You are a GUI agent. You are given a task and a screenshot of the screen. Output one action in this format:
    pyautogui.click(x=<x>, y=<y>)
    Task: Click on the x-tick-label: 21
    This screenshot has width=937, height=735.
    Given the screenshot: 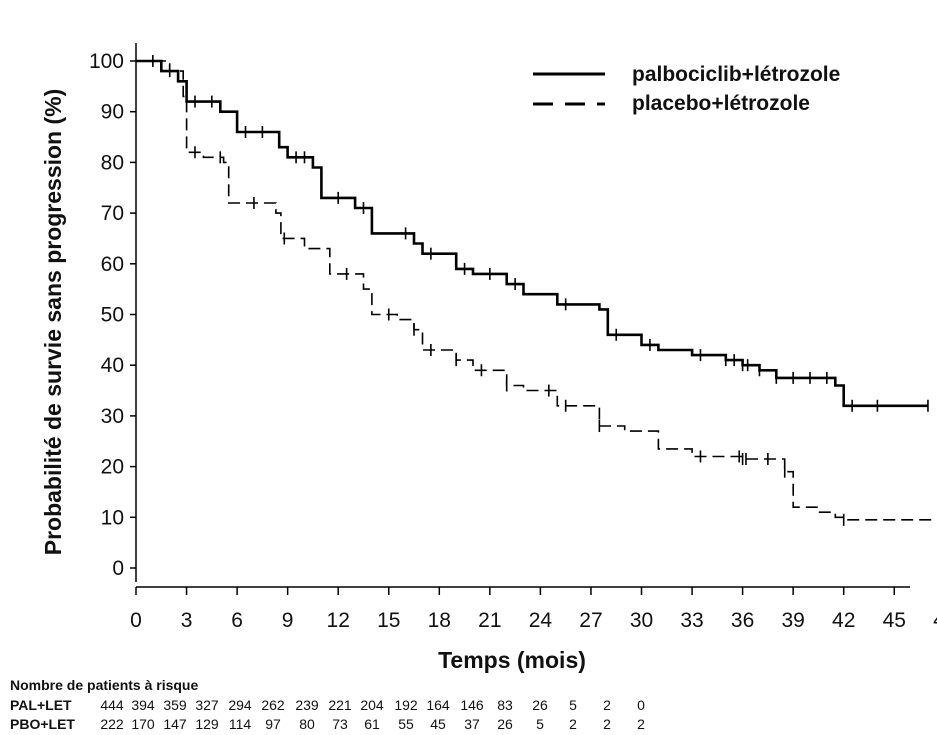 What is the action you would take?
    pyautogui.click(x=489, y=620)
    